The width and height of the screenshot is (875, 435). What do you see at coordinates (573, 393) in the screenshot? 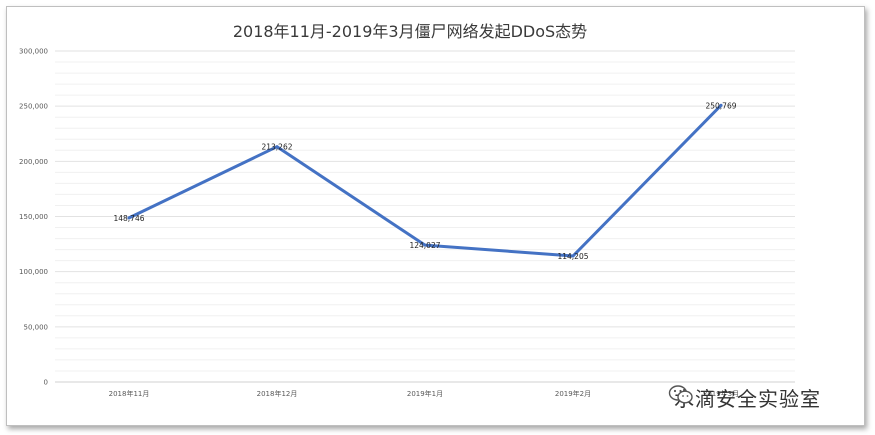
I see `x-tick-label: 2019年2月` at bounding box center [573, 393].